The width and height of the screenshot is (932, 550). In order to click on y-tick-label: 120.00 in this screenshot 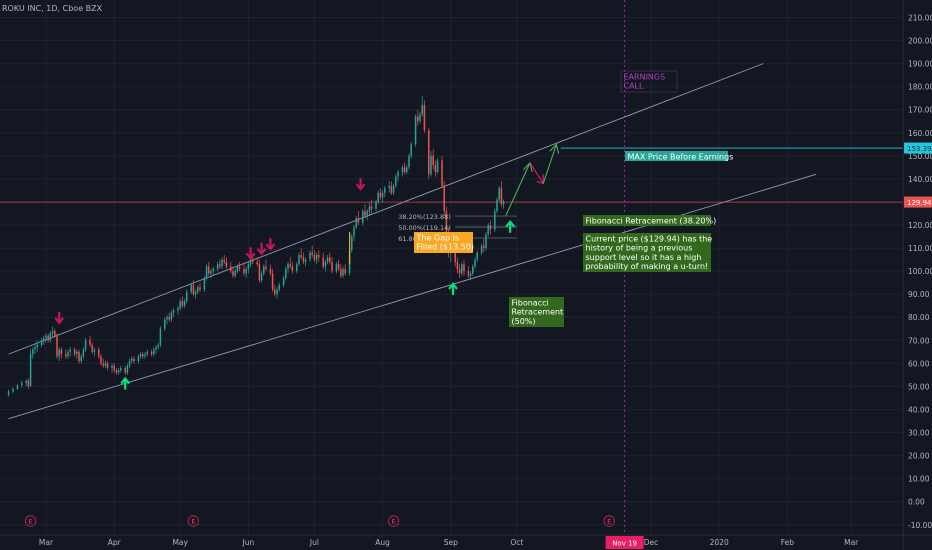, I will do `click(920, 225)`.